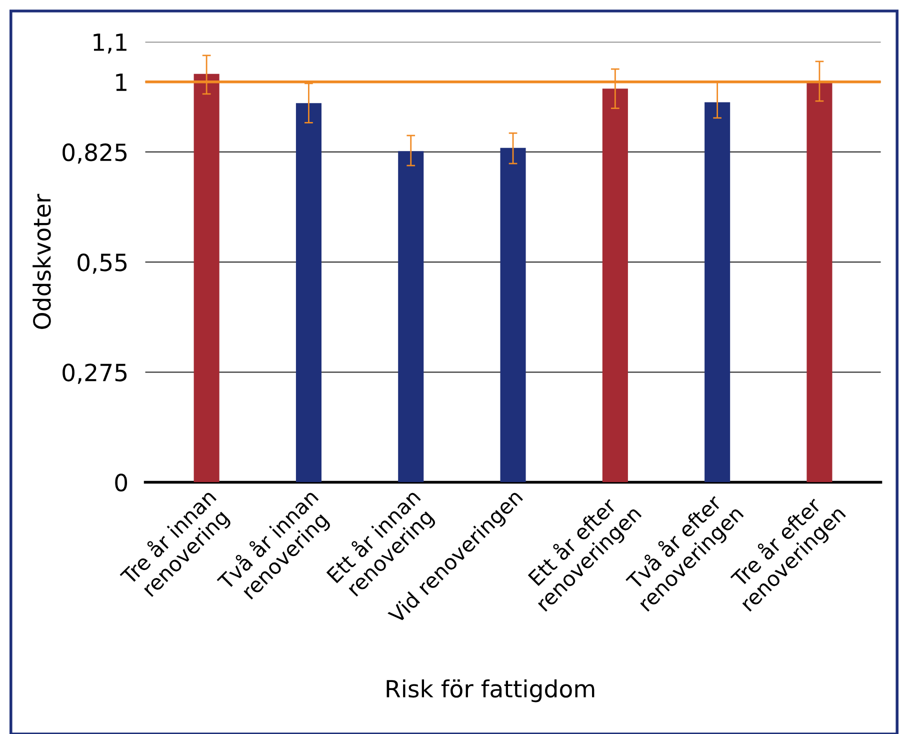  Describe the element at coordinates (41, 261) in the screenshot. I see `y-axis-title: Oddskvoter` at that location.